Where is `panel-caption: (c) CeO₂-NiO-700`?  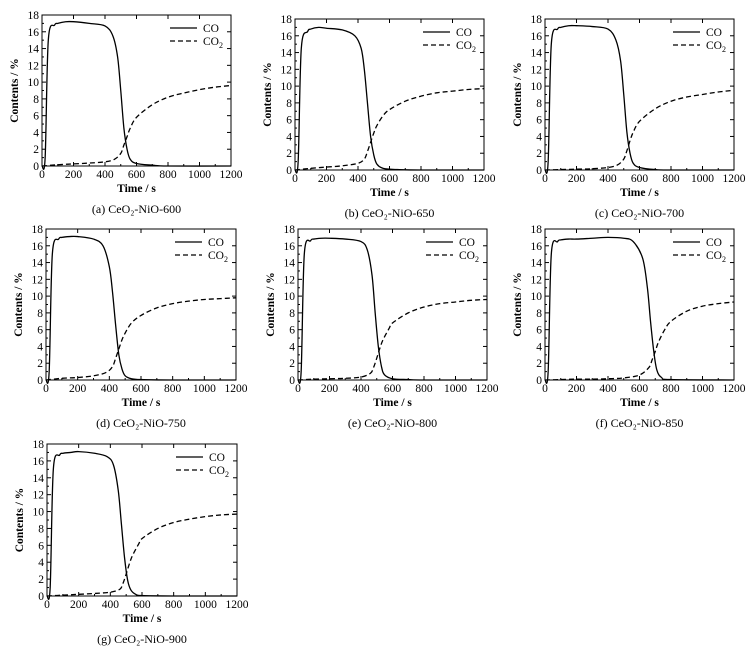 panel-caption: (c) CeO₂-NiO-700 is located at coordinates (639, 213).